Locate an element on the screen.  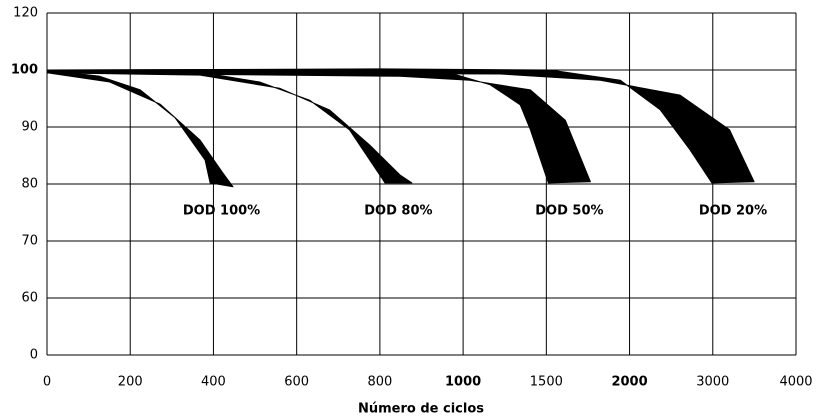
y-tick-label: 90 is located at coordinates (29, 127).